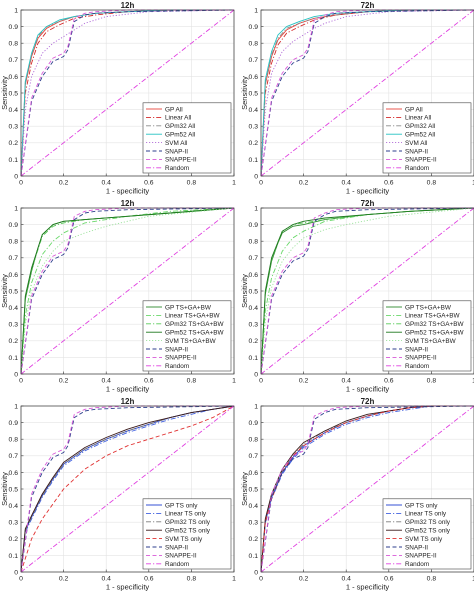 This screenshot has height=593, width=474. I want to click on x-tick-label: 1, so click(473, 183).